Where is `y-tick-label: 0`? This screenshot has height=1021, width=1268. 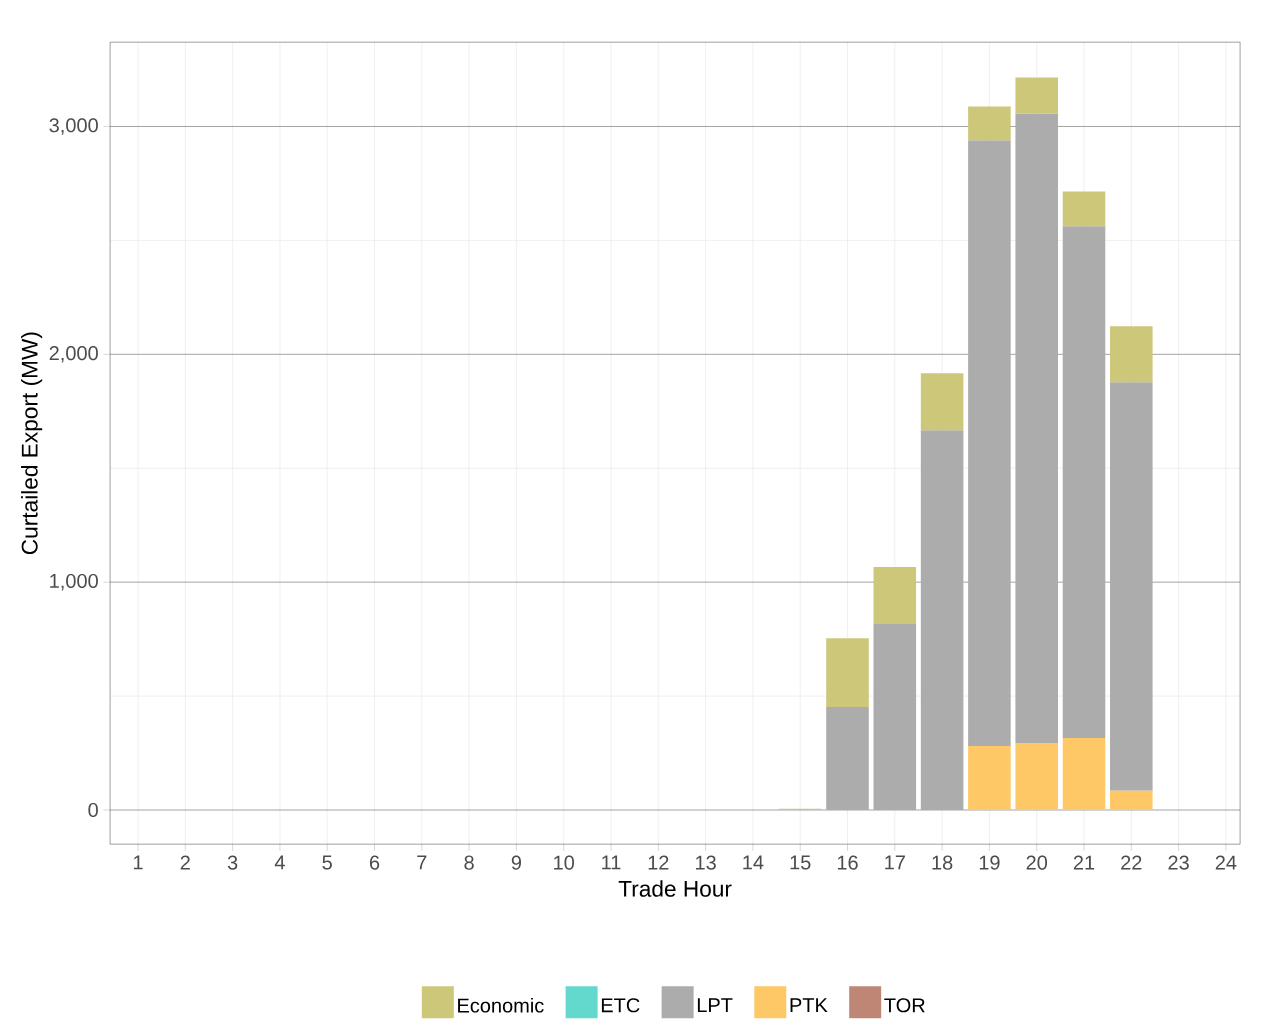 y-tick-label: 0 is located at coordinates (93, 810).